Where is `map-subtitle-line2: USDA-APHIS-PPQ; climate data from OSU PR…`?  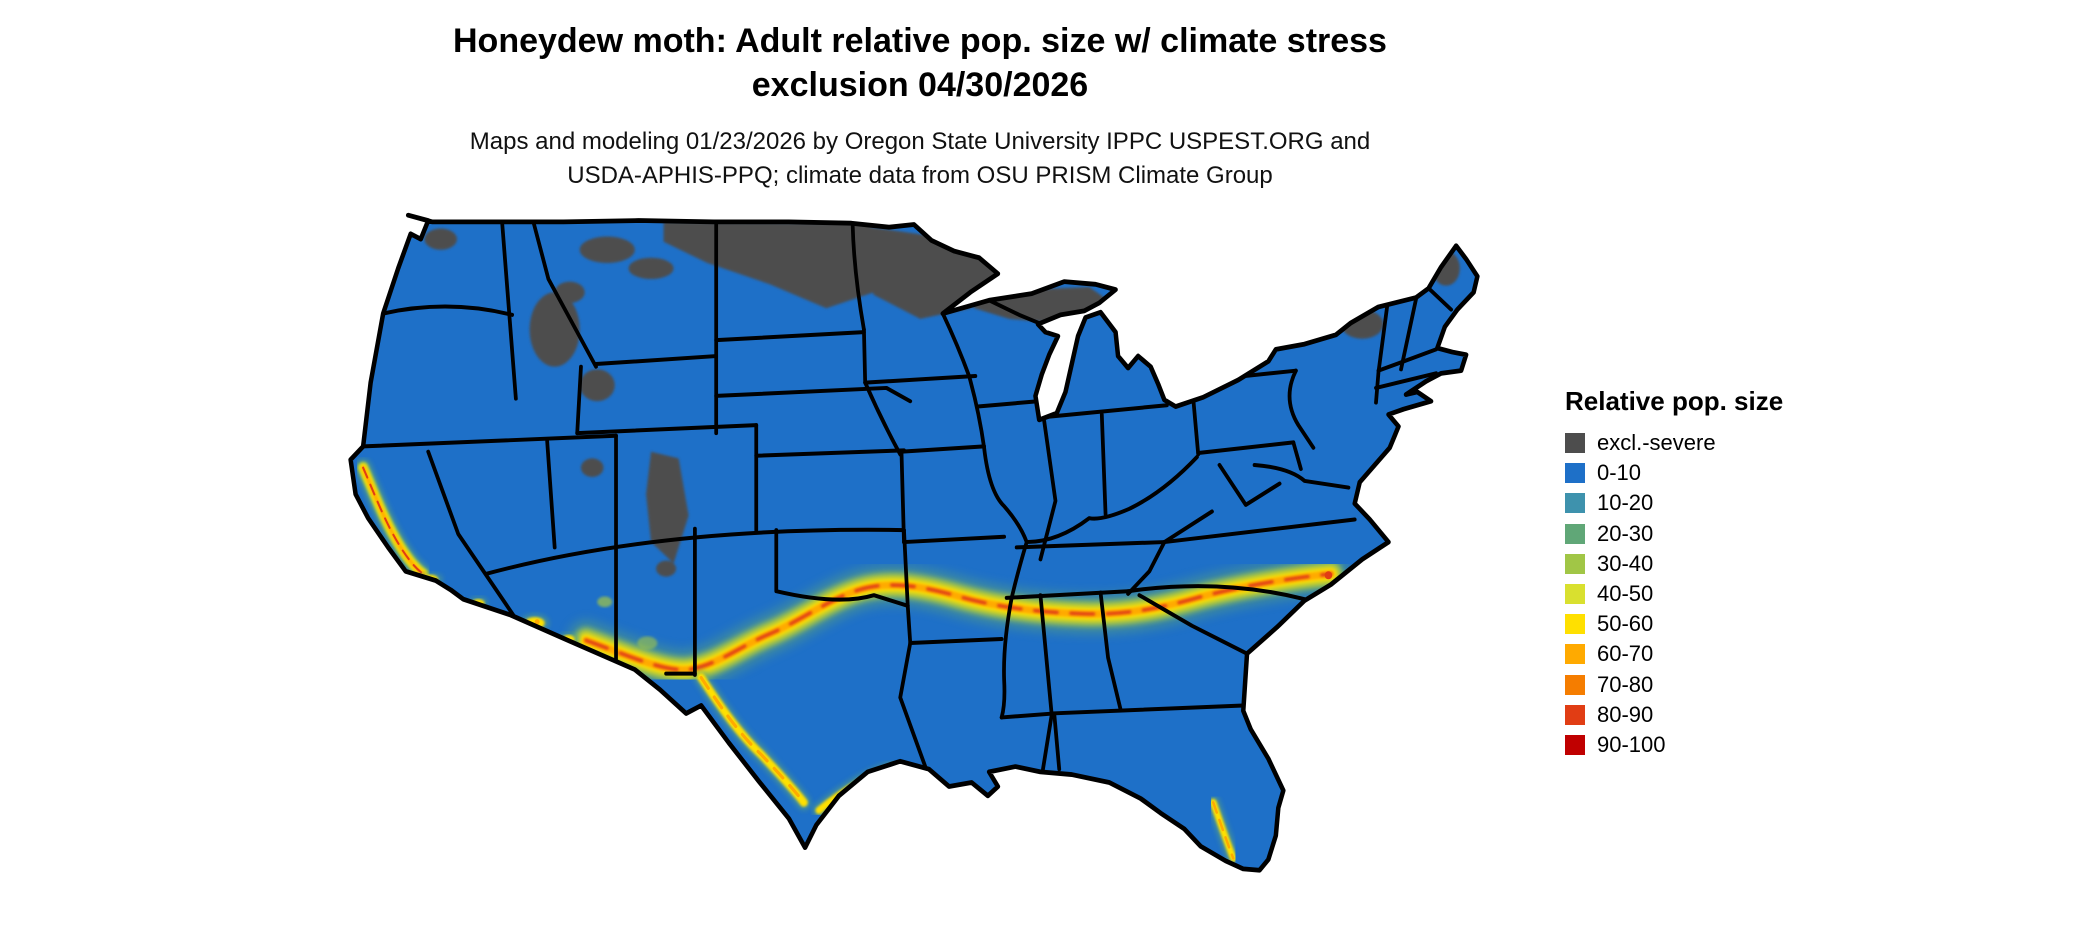 map-subtitle-line2: USDA-APHIS-PPQ; climate data from OSU PR… is located at coordinates (920, 176).